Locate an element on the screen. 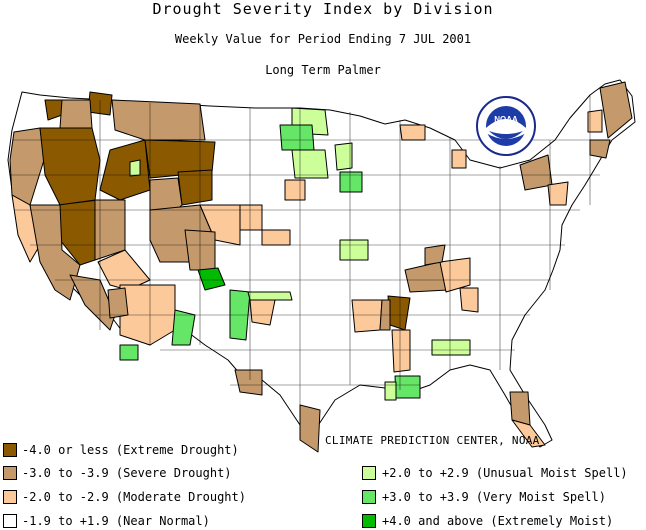  legend-label-extreme-drought: -4.0 or less (Extreme Drought) is located at coordinates (130, 450).